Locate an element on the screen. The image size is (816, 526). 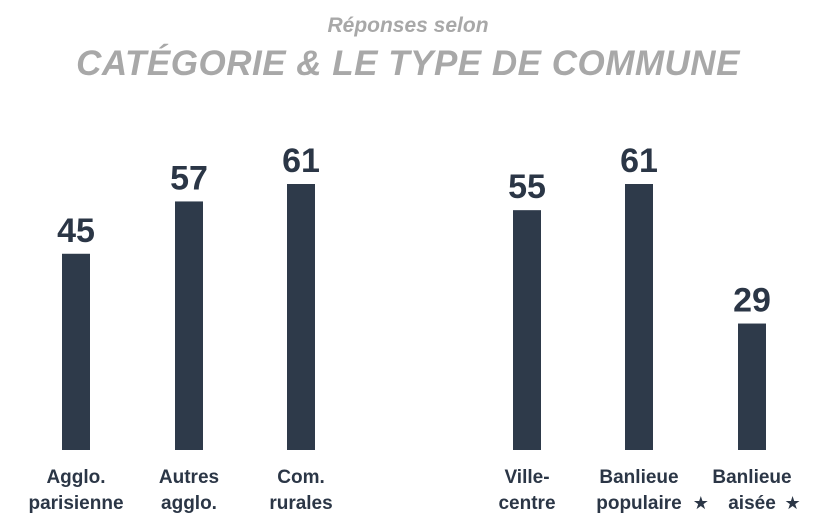
category-label-2-0: Com. is located at coordinates (301, 477).